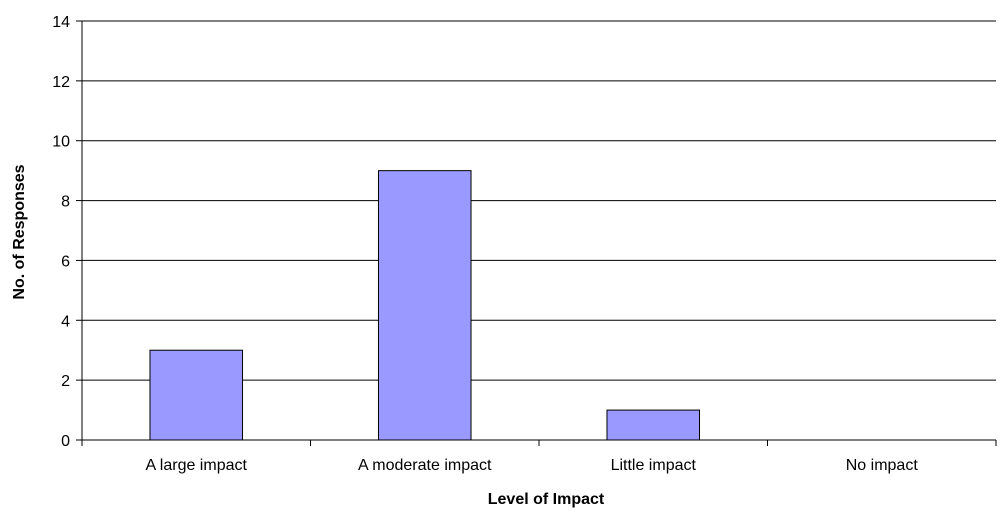 The image size is (1001, 521). I want to click on y-tick-label: 4, so click(65, 321).